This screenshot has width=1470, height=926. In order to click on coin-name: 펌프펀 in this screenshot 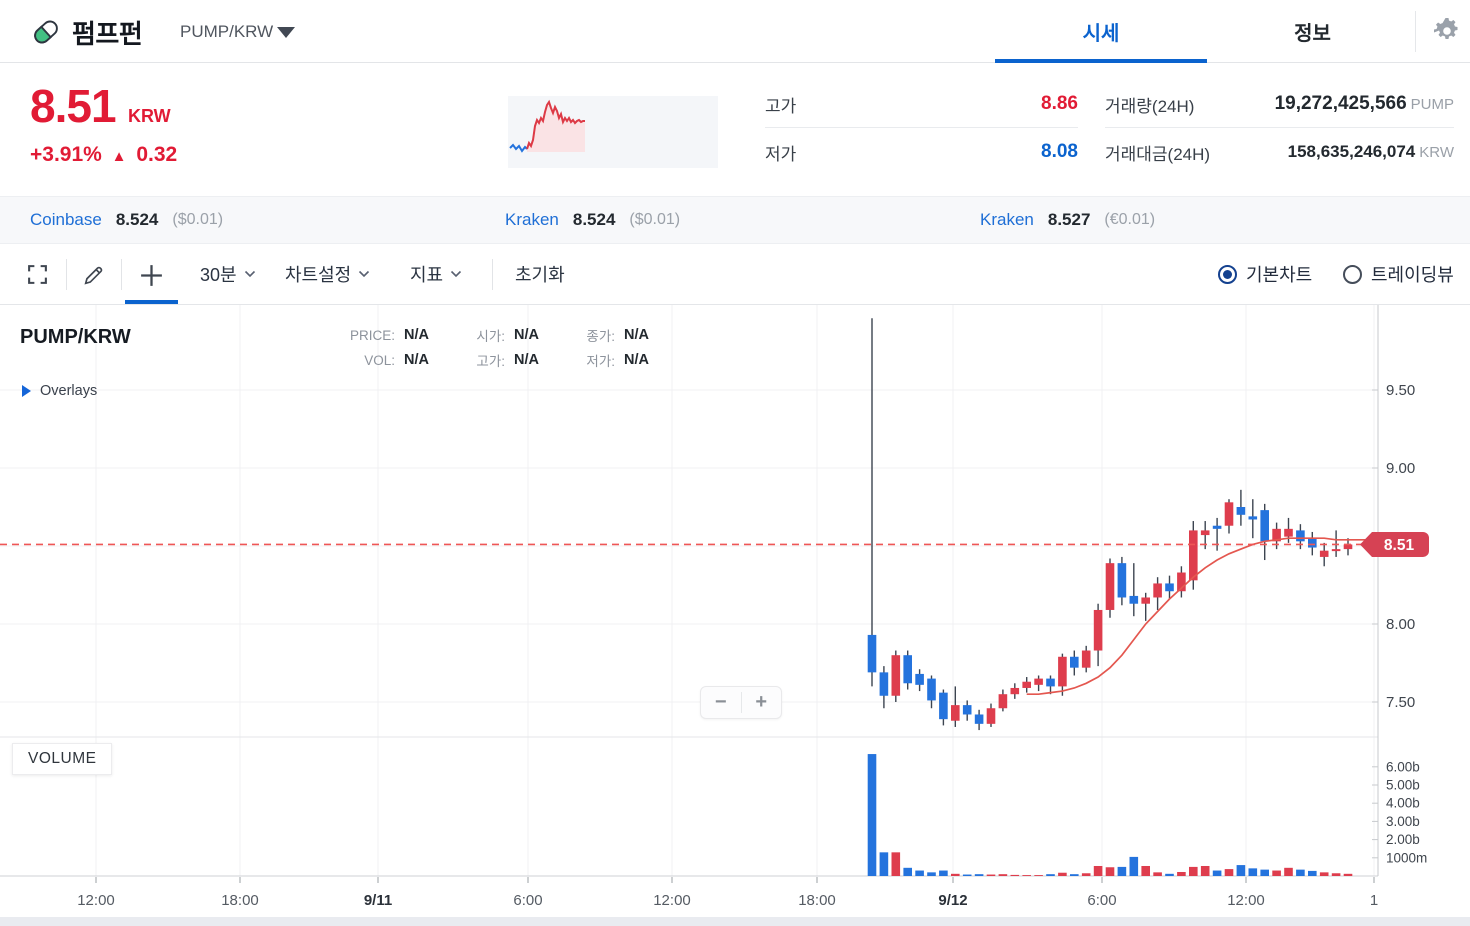, I will do `click(107, 34)`.